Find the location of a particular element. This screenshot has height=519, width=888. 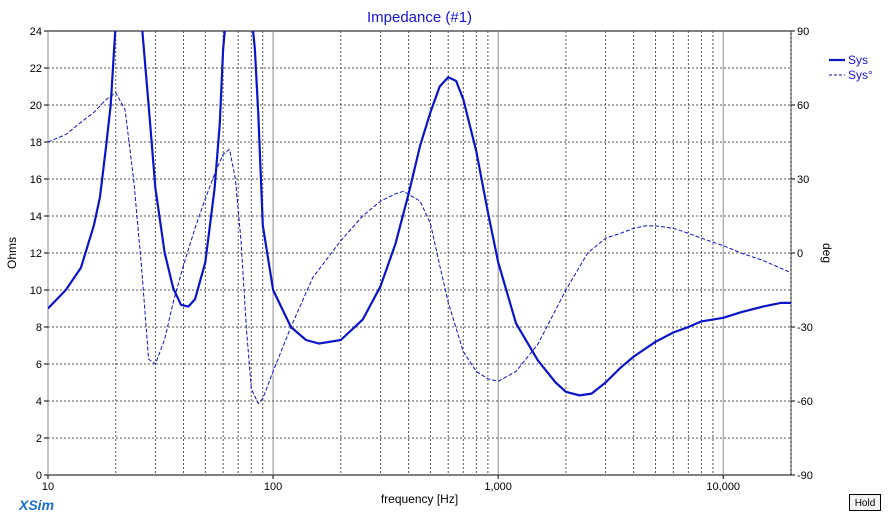

legend-label: Sys is located at coordinates (858, 60).